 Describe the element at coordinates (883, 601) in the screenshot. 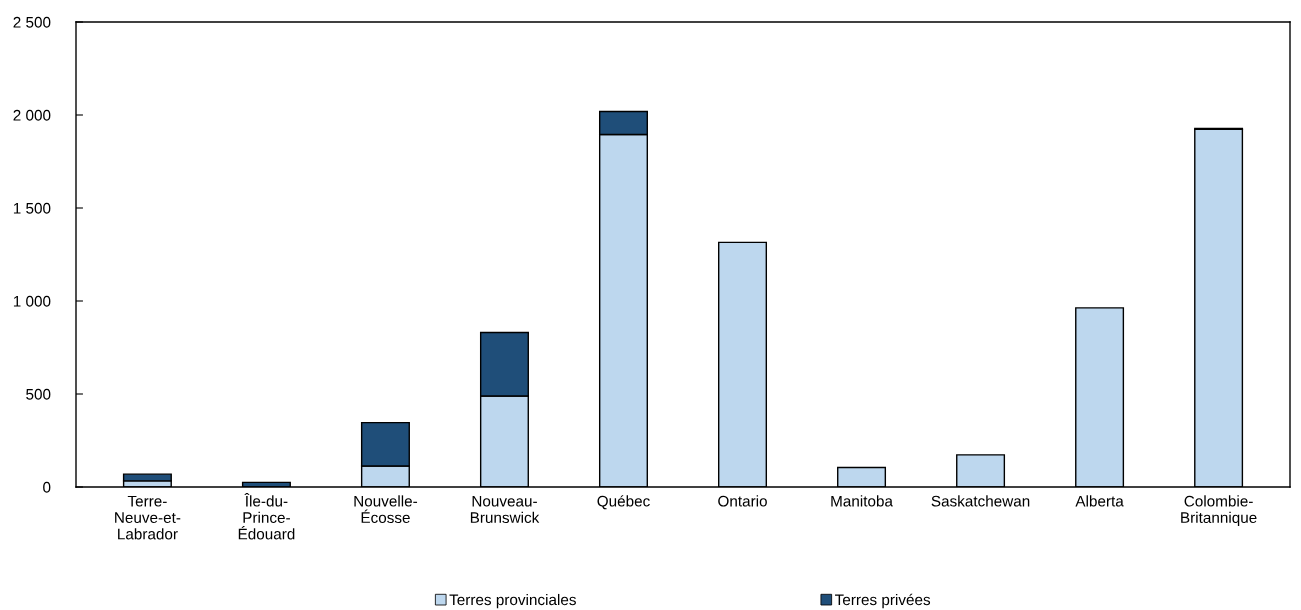

I see `legend-label: Terres privées` at that location.